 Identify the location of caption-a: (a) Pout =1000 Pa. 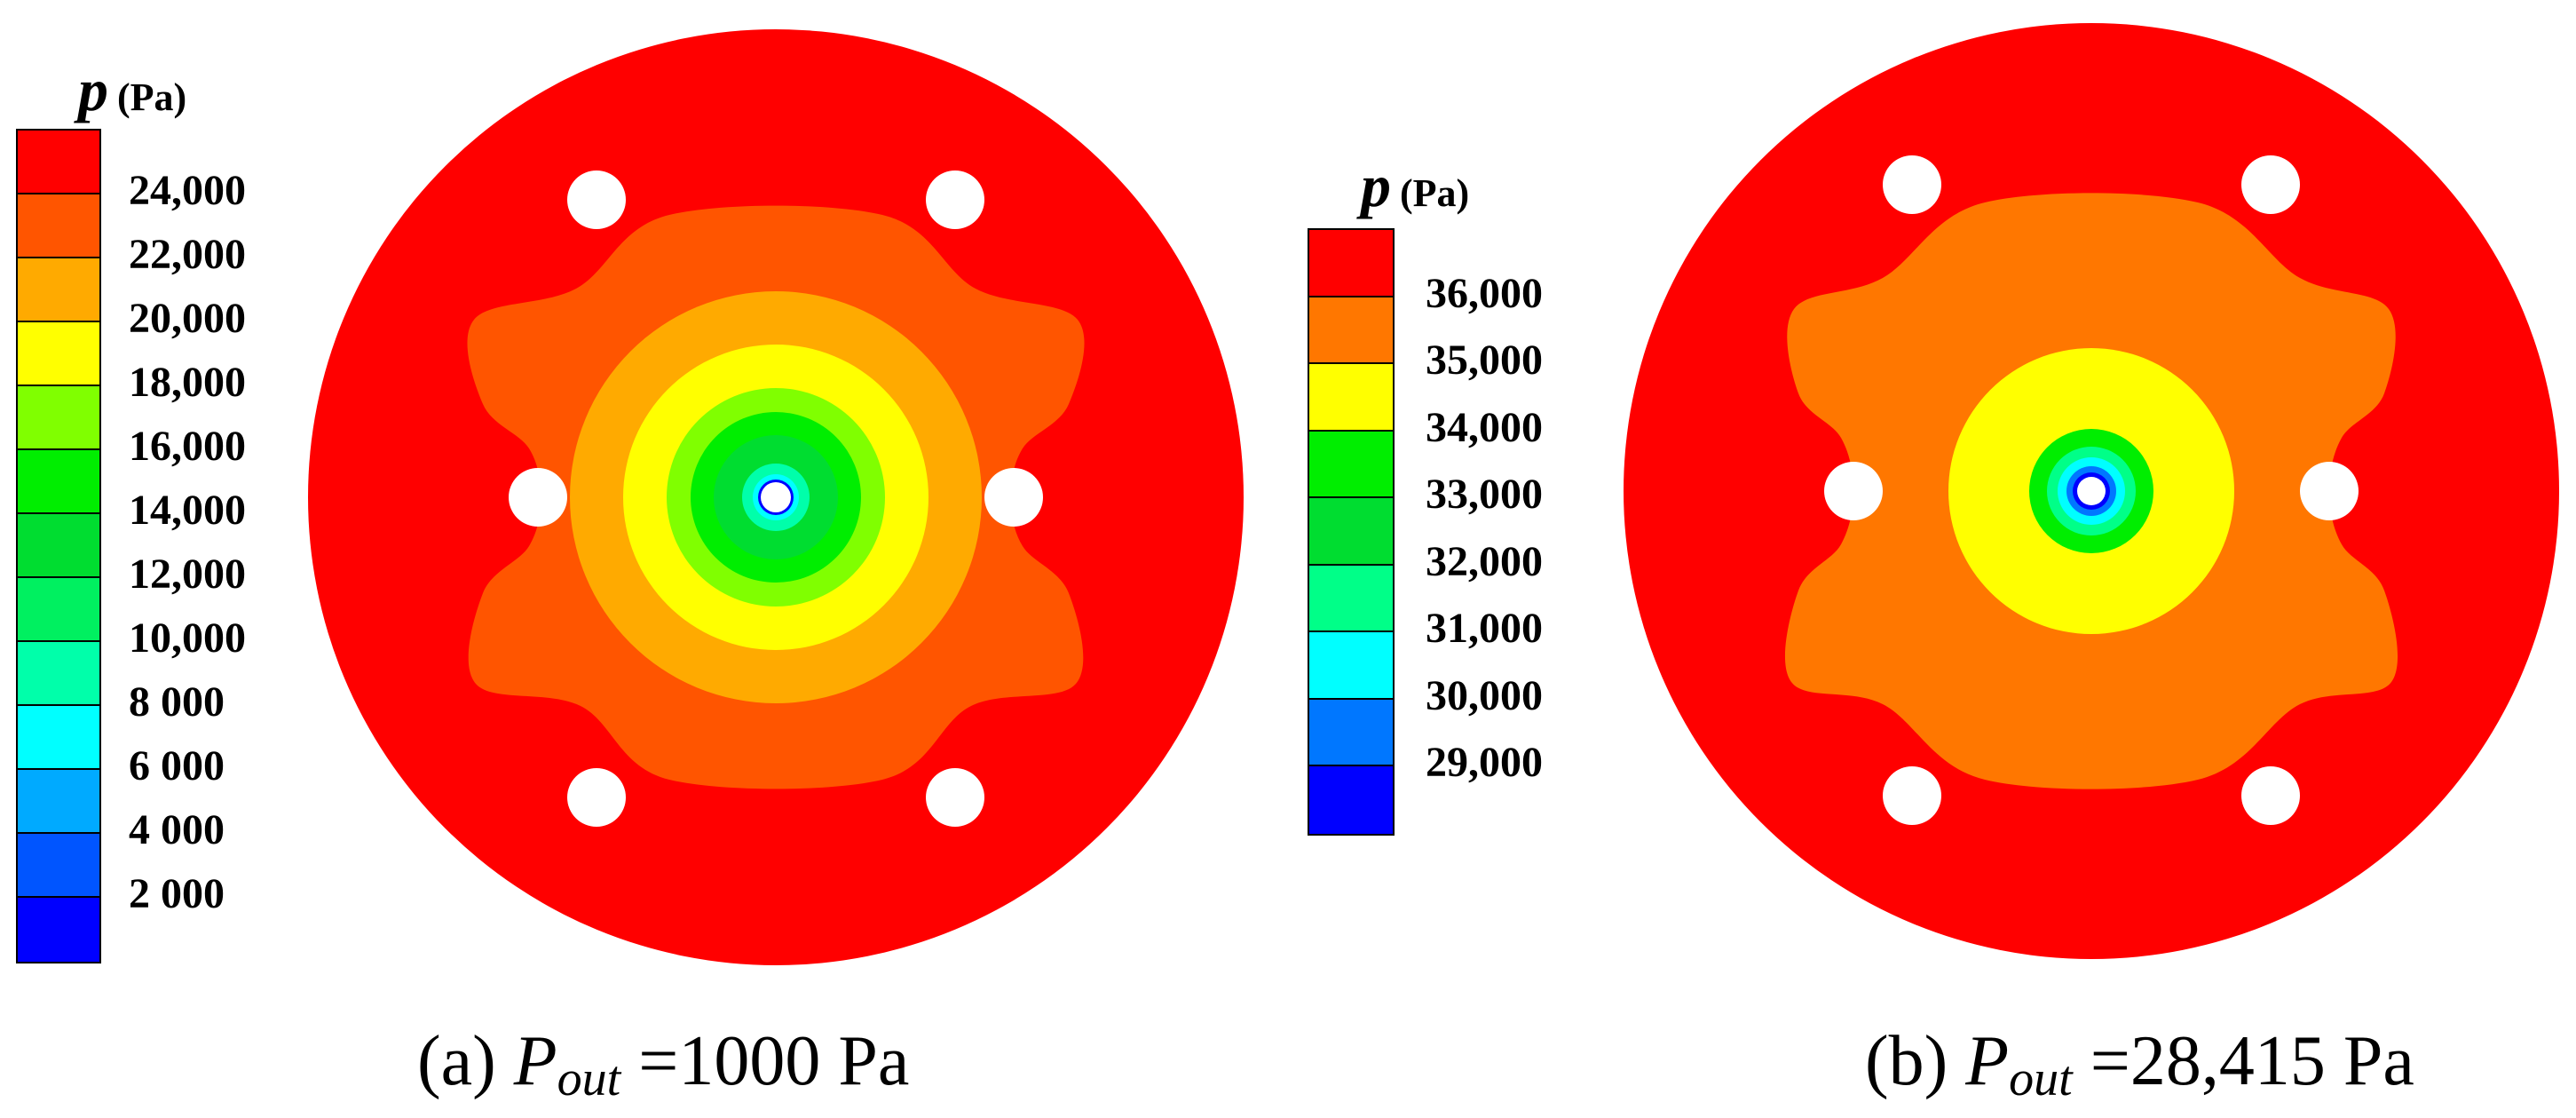
(663, 1065).